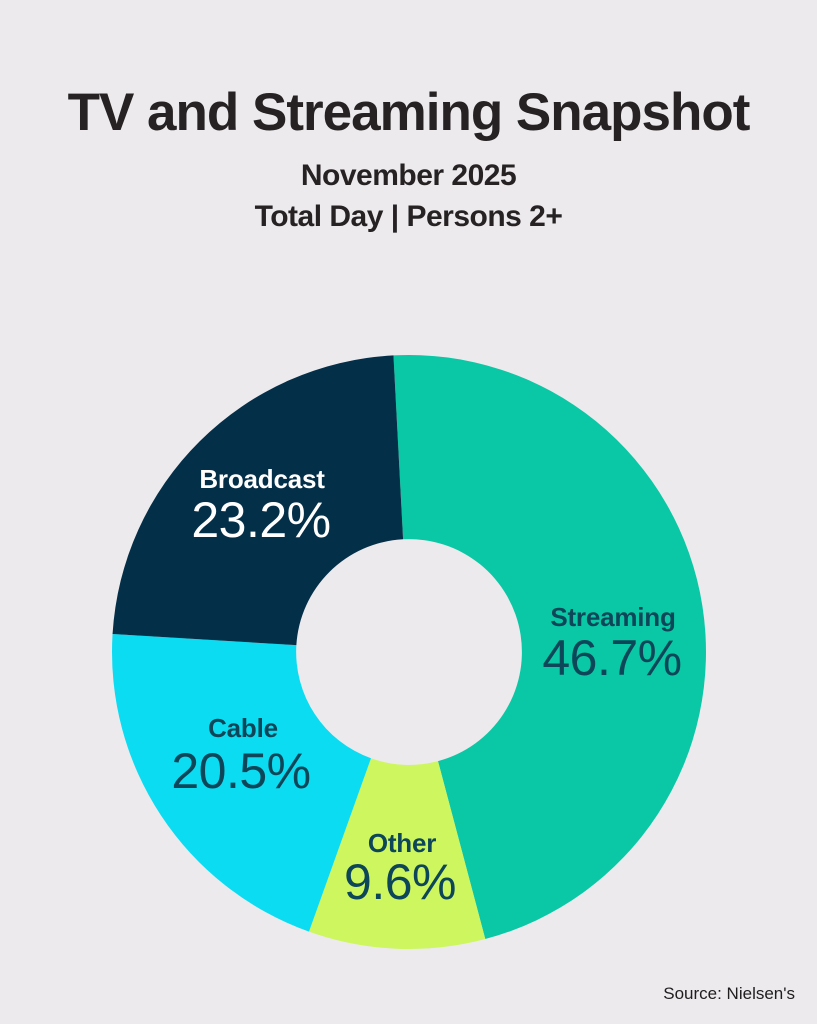  I want to click on pie-segment-cable, so click(241, 782).